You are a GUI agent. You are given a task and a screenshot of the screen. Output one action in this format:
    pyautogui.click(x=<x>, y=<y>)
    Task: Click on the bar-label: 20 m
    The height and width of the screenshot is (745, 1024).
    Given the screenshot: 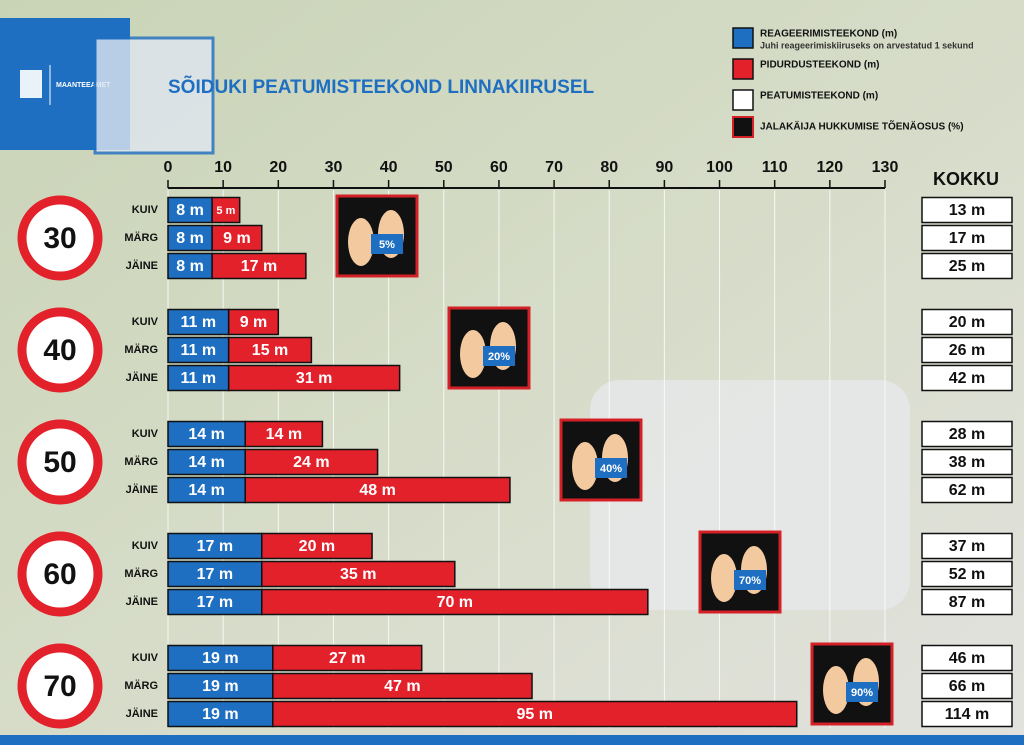 What is the action you would take?
    pyautogui.click(x=317, y=546)
    